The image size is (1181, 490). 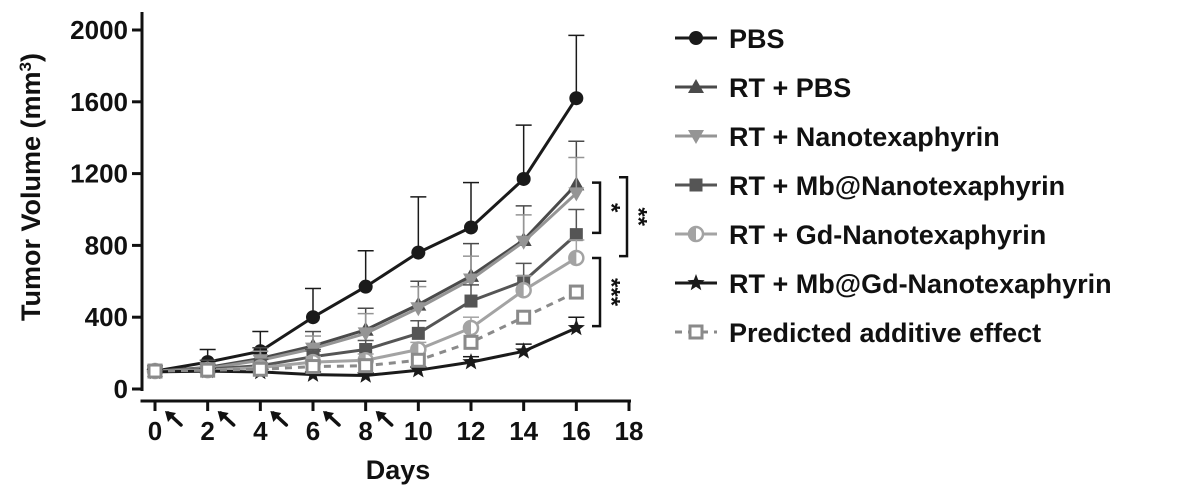 What do you see at coordinates (757, 39) in the screenshot?
I see `legend-label: PBS` at bounding box center [757, 39].